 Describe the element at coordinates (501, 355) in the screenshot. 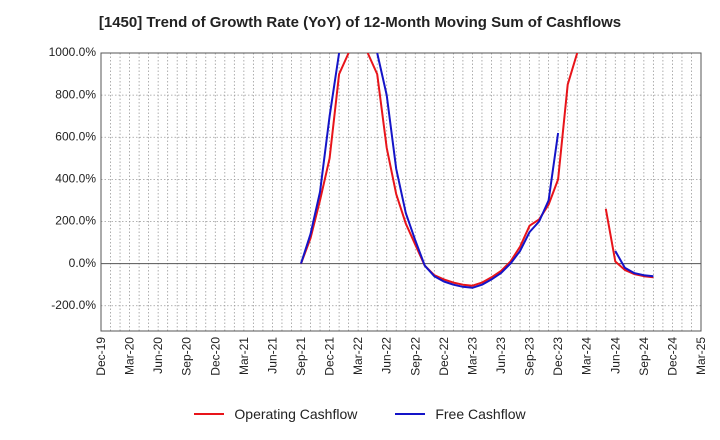

I see `x-tick-label: Jun-23` at that location.